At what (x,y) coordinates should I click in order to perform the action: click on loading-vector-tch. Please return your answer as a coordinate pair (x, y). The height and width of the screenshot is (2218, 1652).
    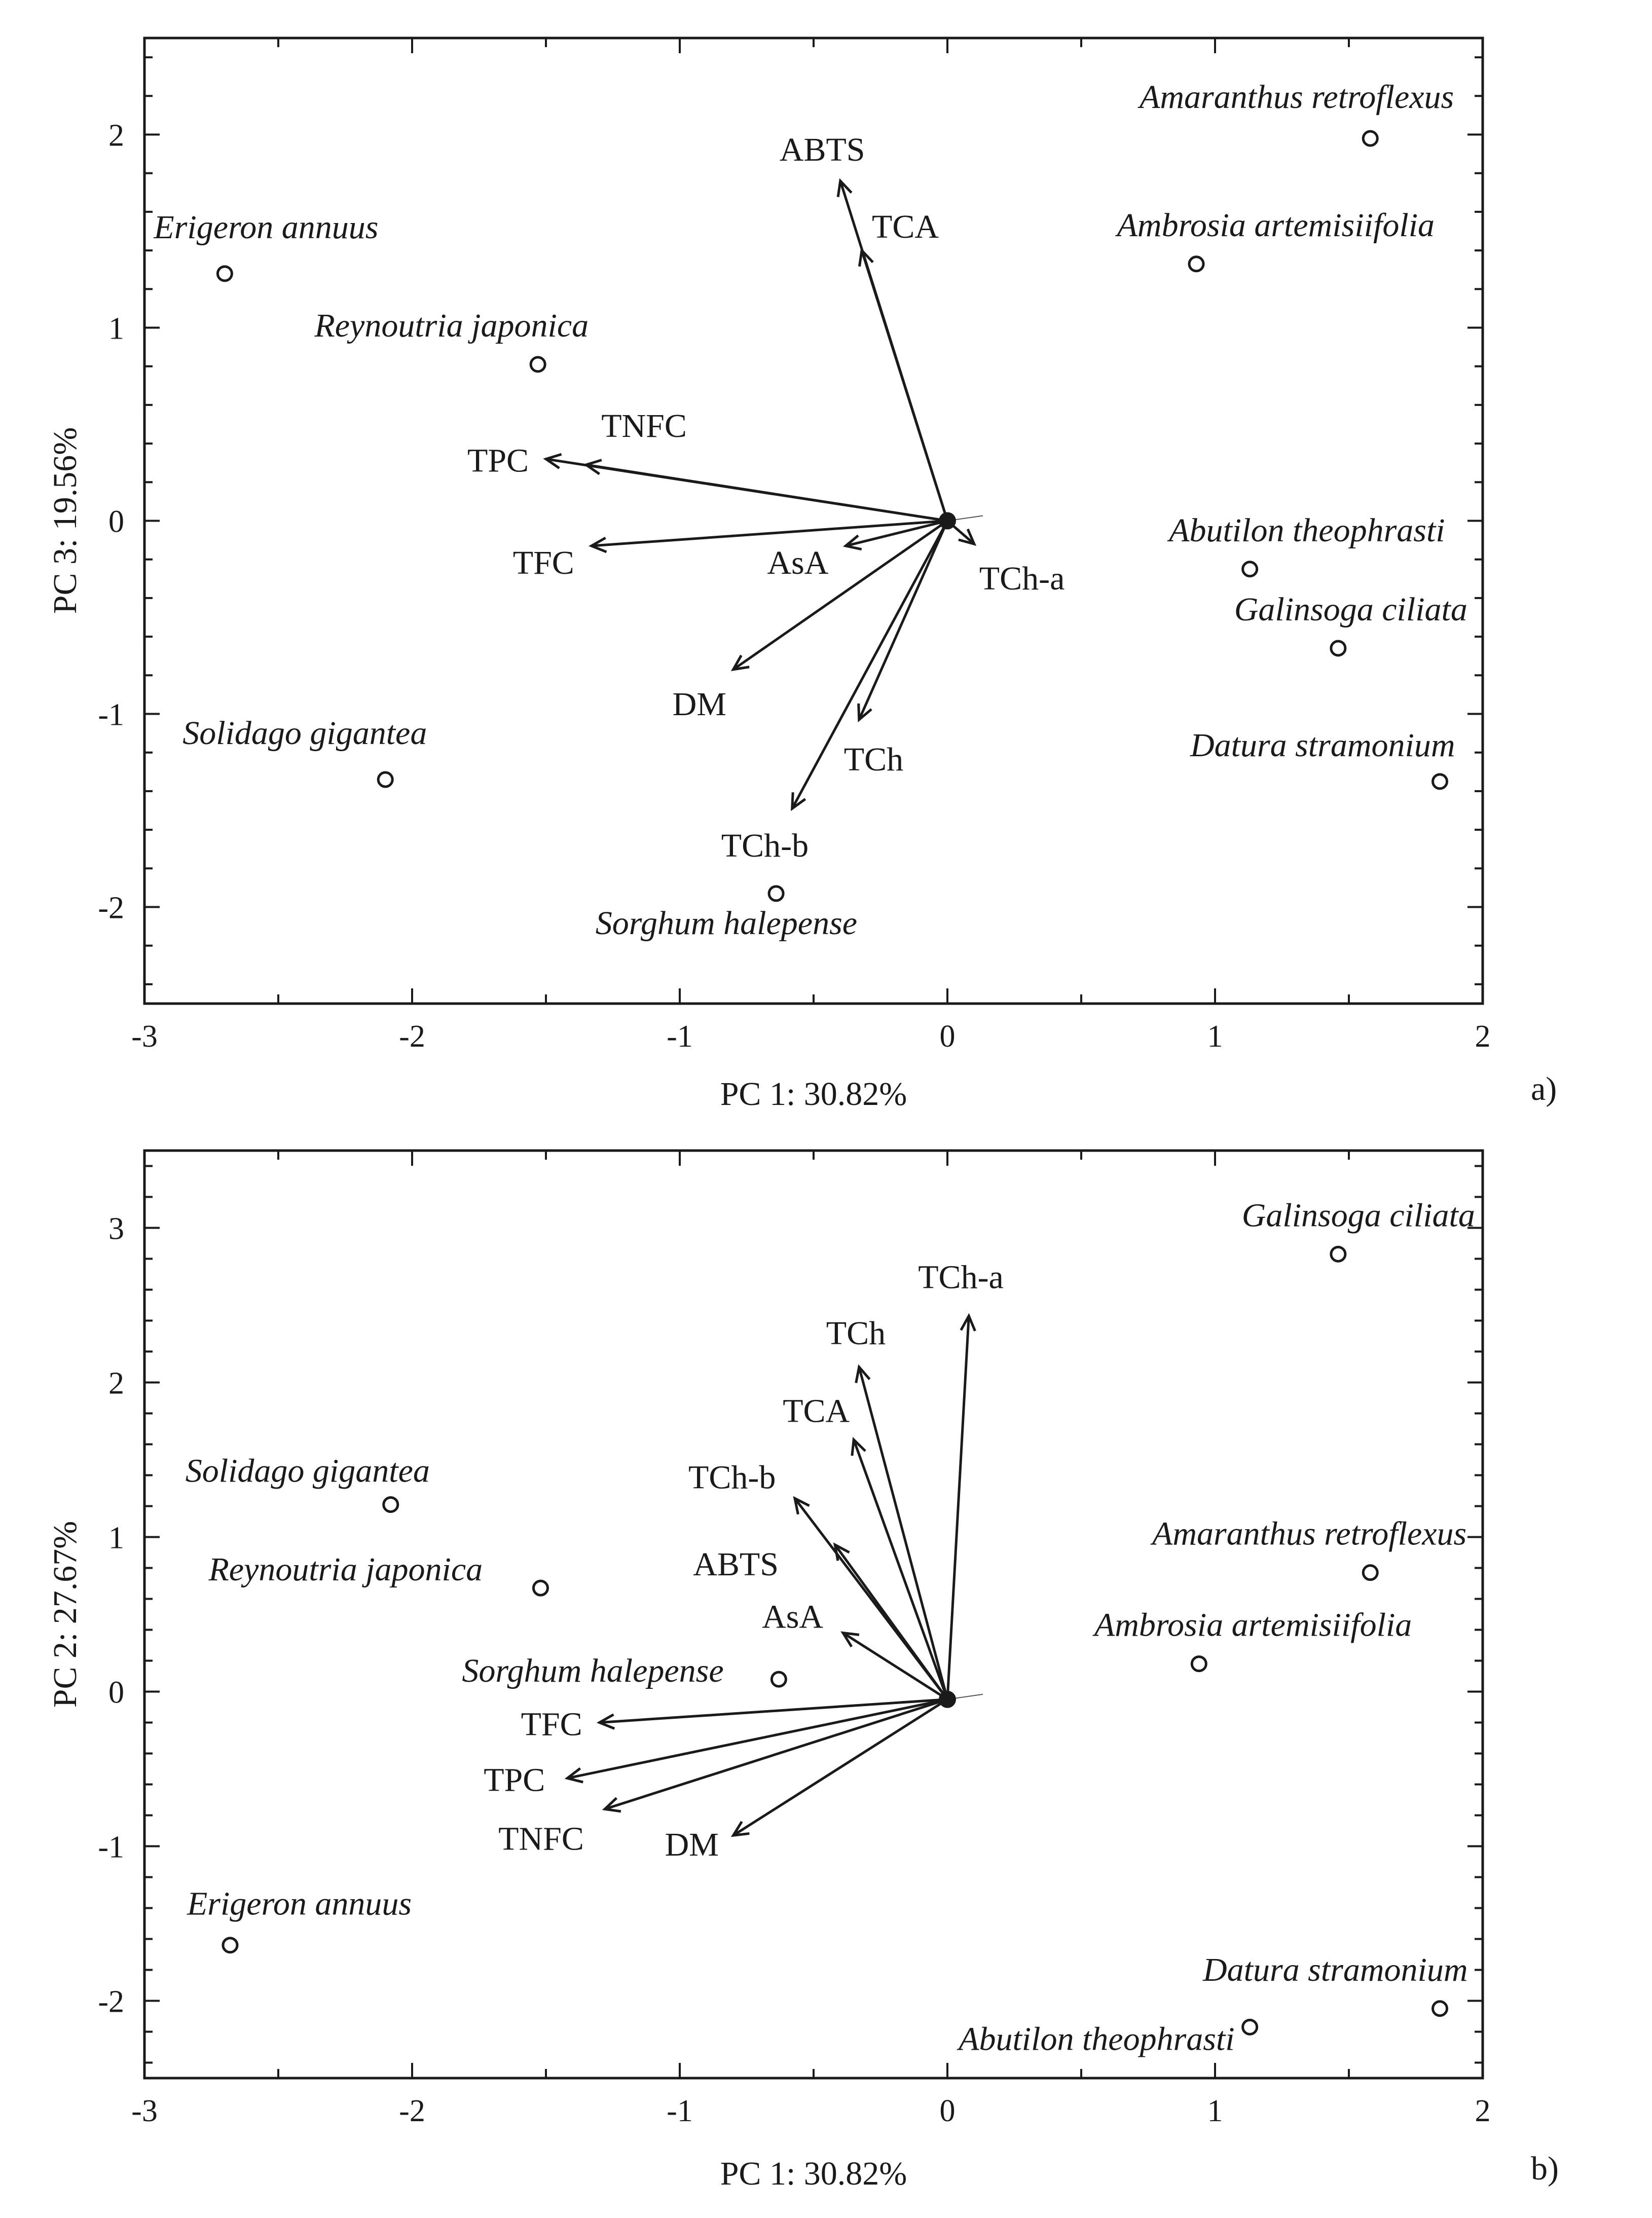
    Looking at the image, I should click on (904, 1533).